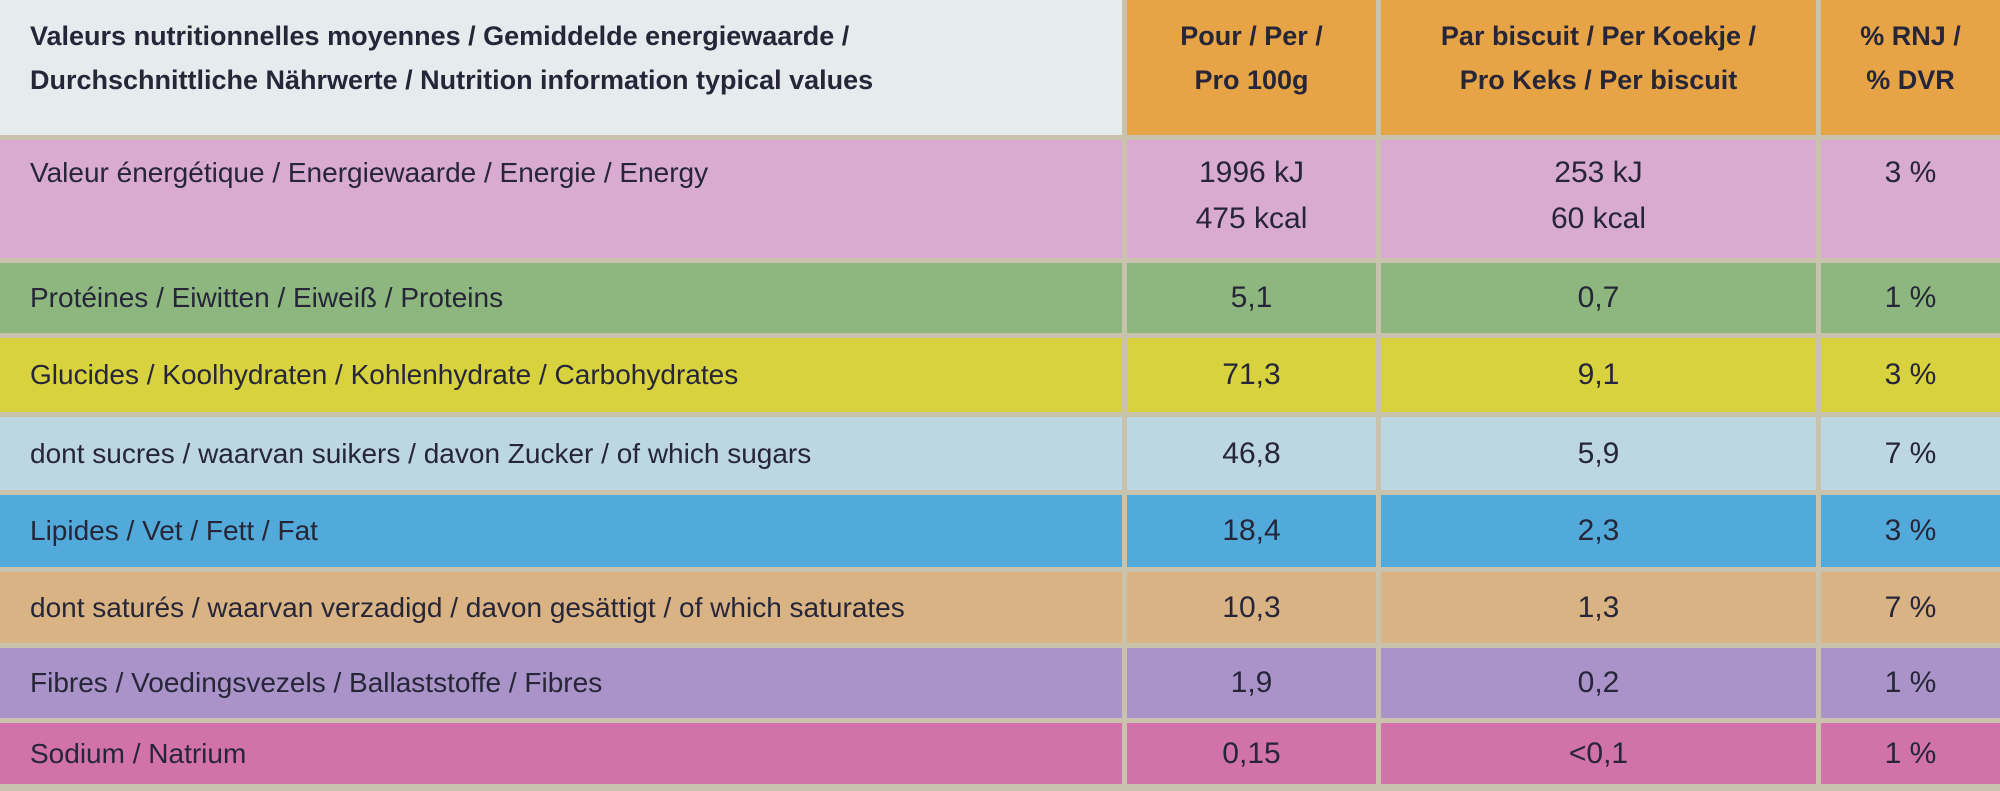  Describe the element at coordinates (1251, 36) in the screenshot. I see `cell-line: Pour / Per /` at that location.